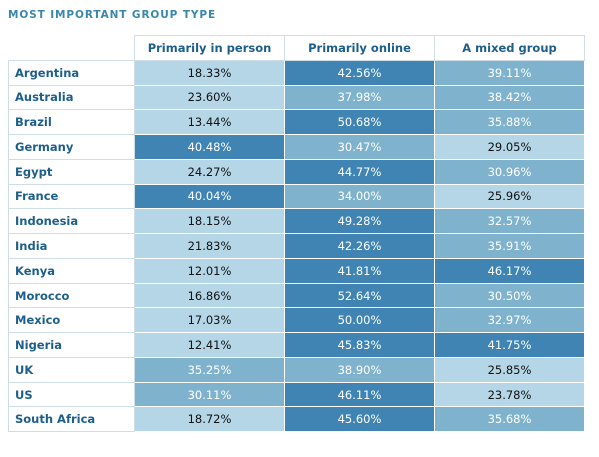 The width and height of the screenshot is (599, 457). I want to click on table-row: Nigeria 12.41% 45.83% 41.75%, so click(296, 345).